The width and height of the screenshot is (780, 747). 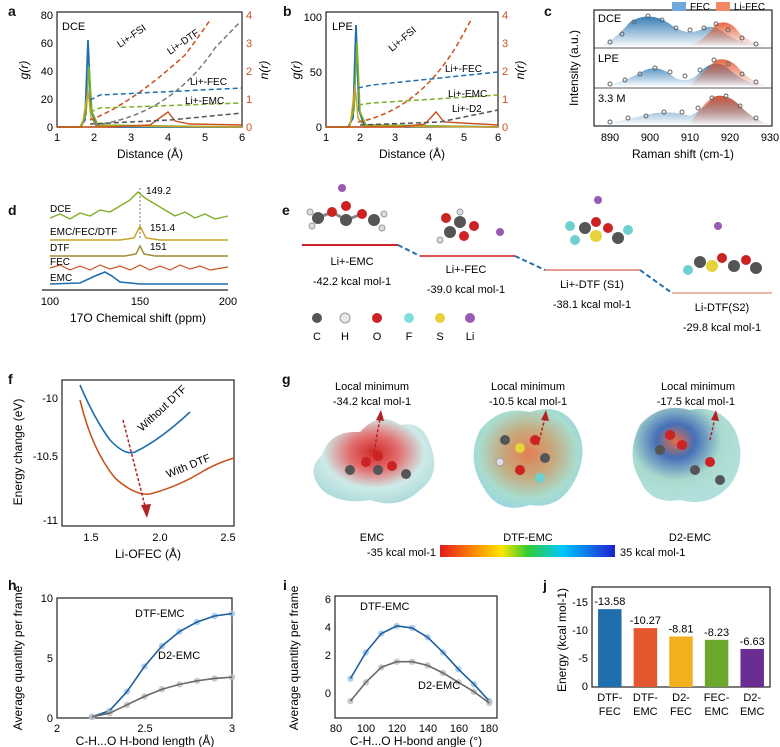 I want to click on xtick-f: 2.0, so click(x=159, y=538).